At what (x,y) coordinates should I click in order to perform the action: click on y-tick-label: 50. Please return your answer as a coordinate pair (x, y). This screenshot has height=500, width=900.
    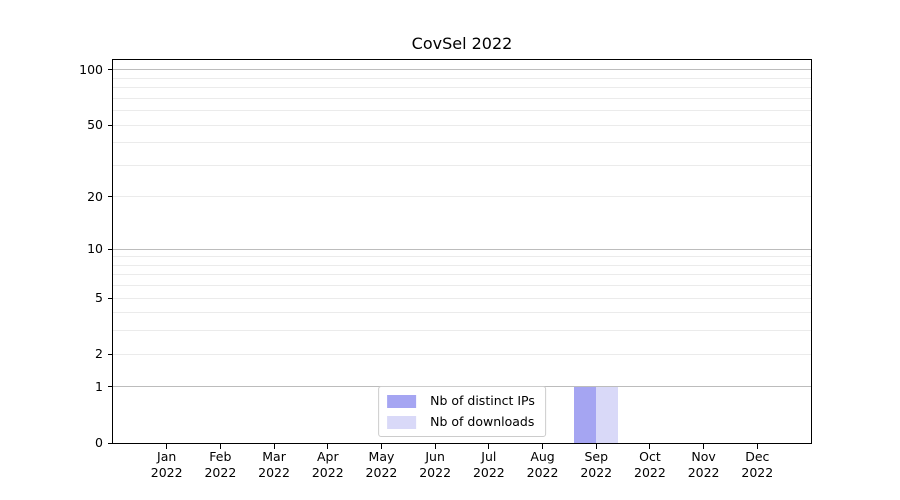
    Looking at the image, I should click on (95, 125).